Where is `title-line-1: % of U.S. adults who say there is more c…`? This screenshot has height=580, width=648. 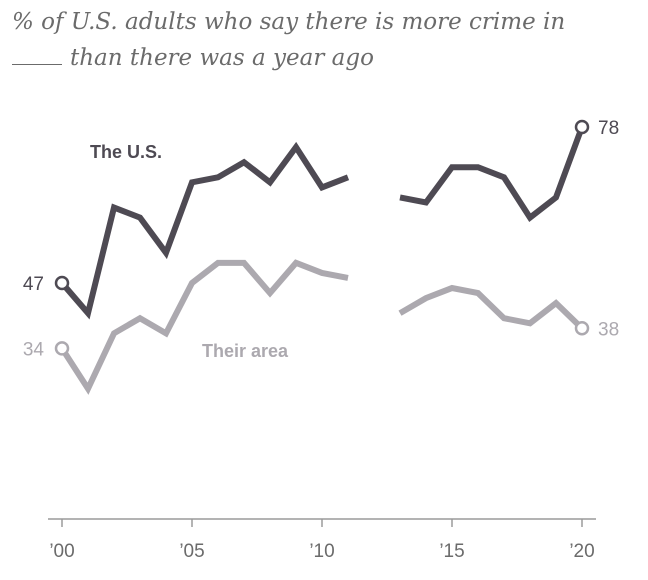
title-line-1: % of U.S. adults who say there is more c… is located at coordinates (289, 22).